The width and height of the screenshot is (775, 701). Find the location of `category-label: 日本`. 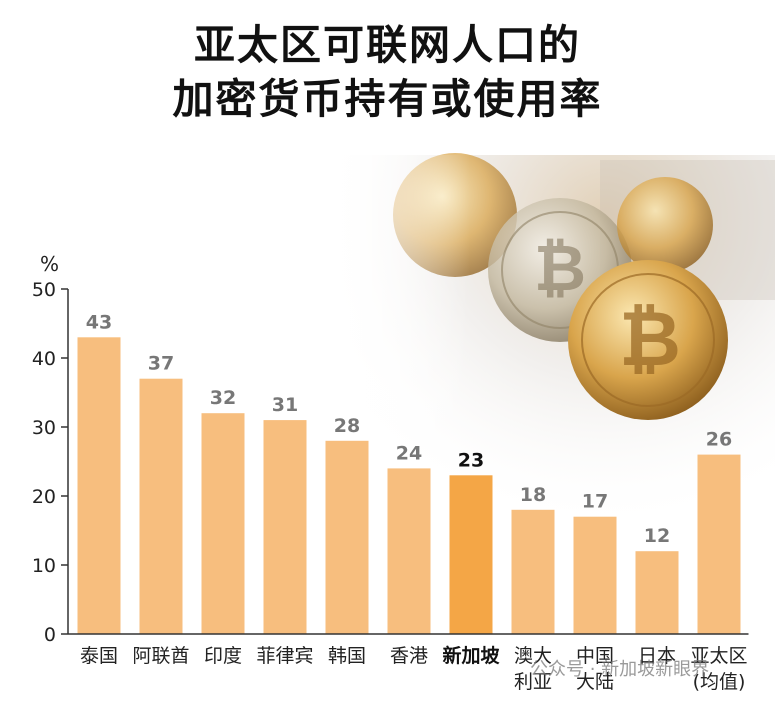

category-label: 日本 is located at coordinates (657, 656).